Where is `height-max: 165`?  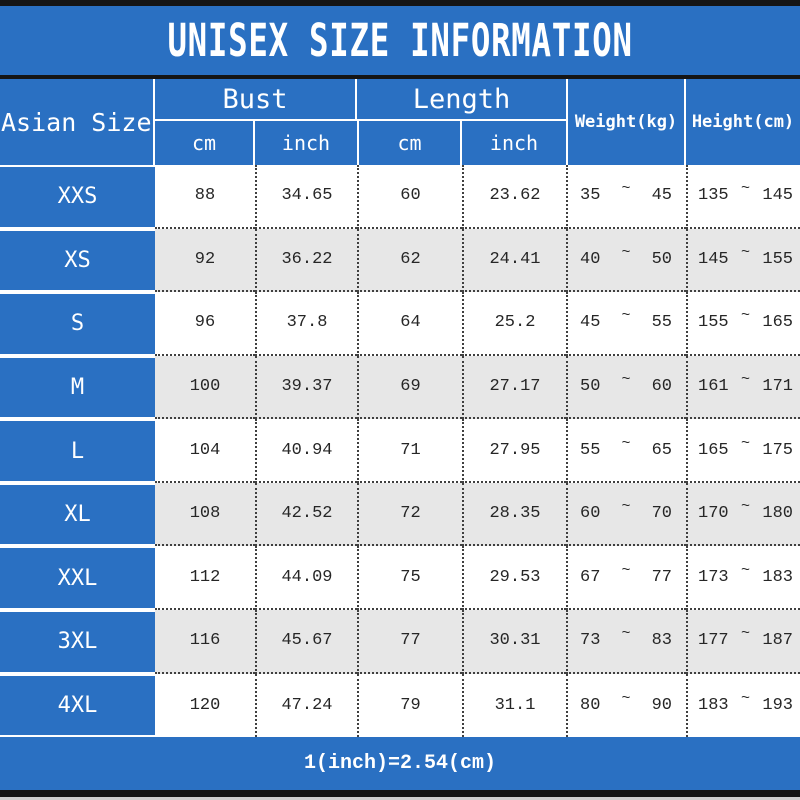 height-max: 165 is located at coordinates (777, 323).